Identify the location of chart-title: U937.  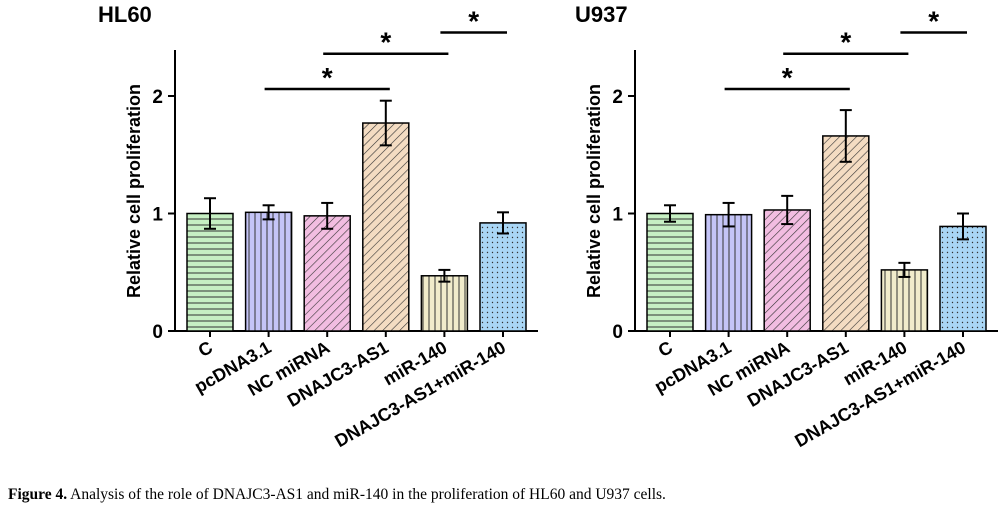
(601, 14).